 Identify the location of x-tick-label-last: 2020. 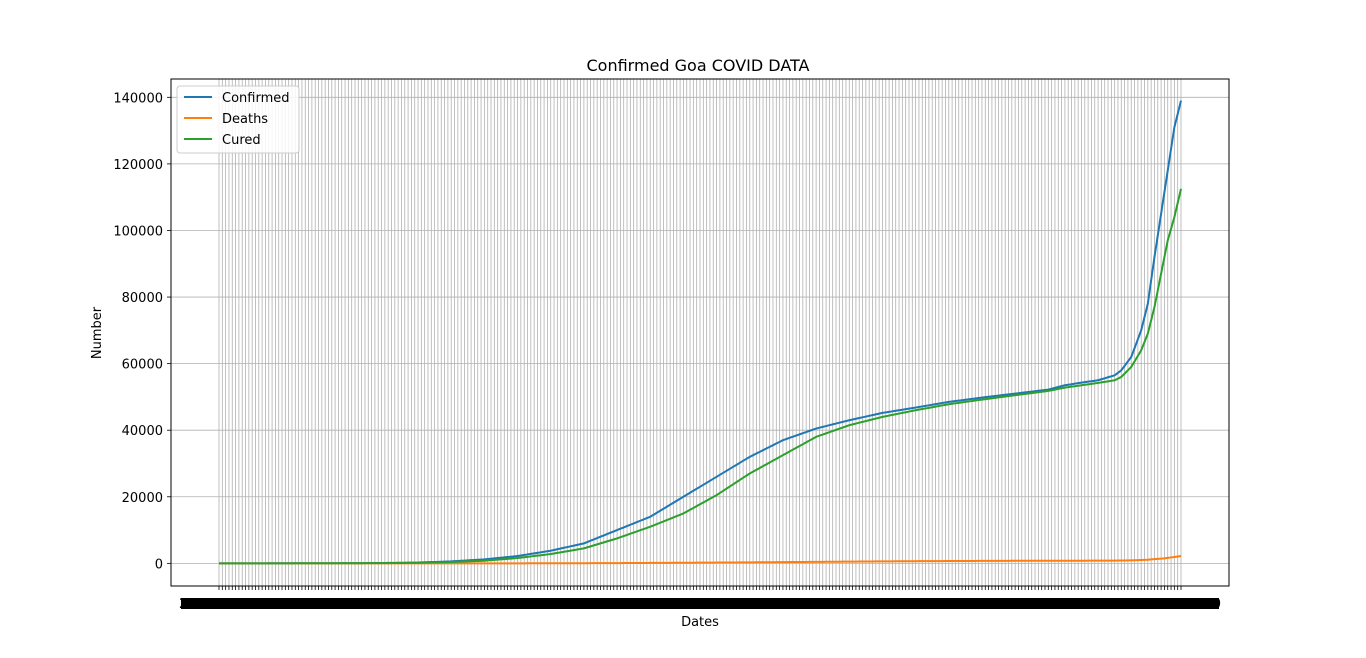
(1204, 604).